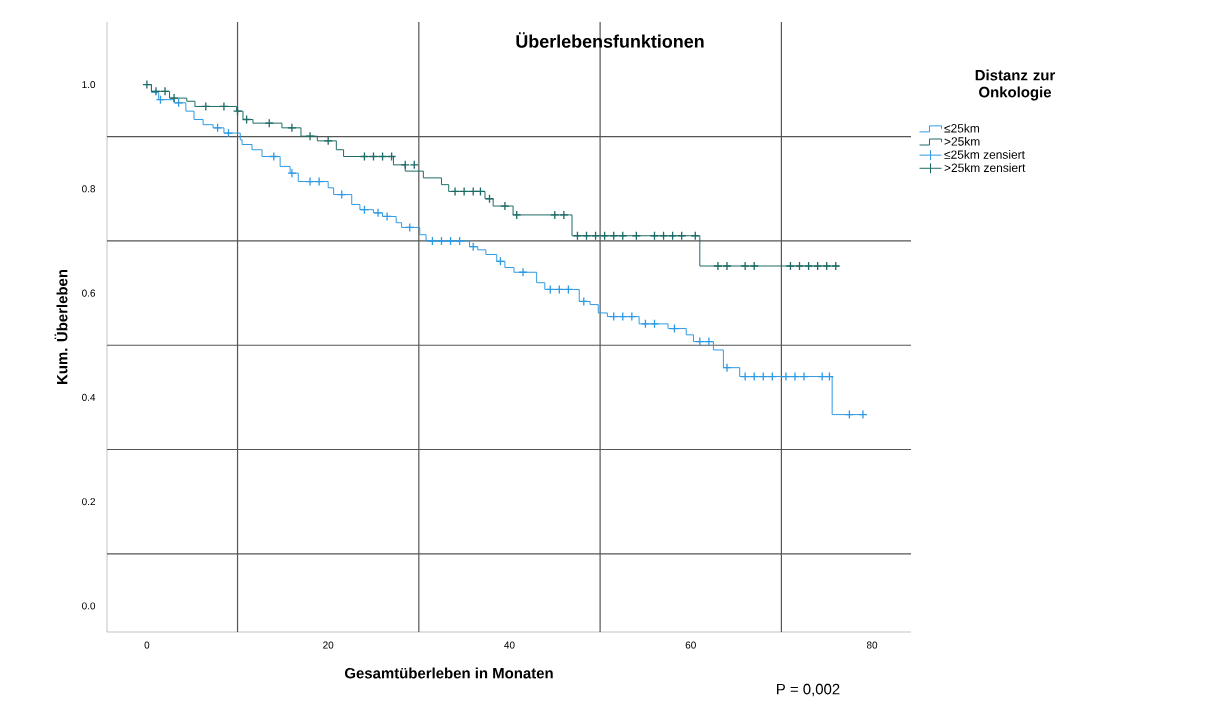 This screenshot has width=1211, height=715. Describe the element at coordinates (985, 167) in the screenshot. I see `legend-label: >25km zensiert` at that location.